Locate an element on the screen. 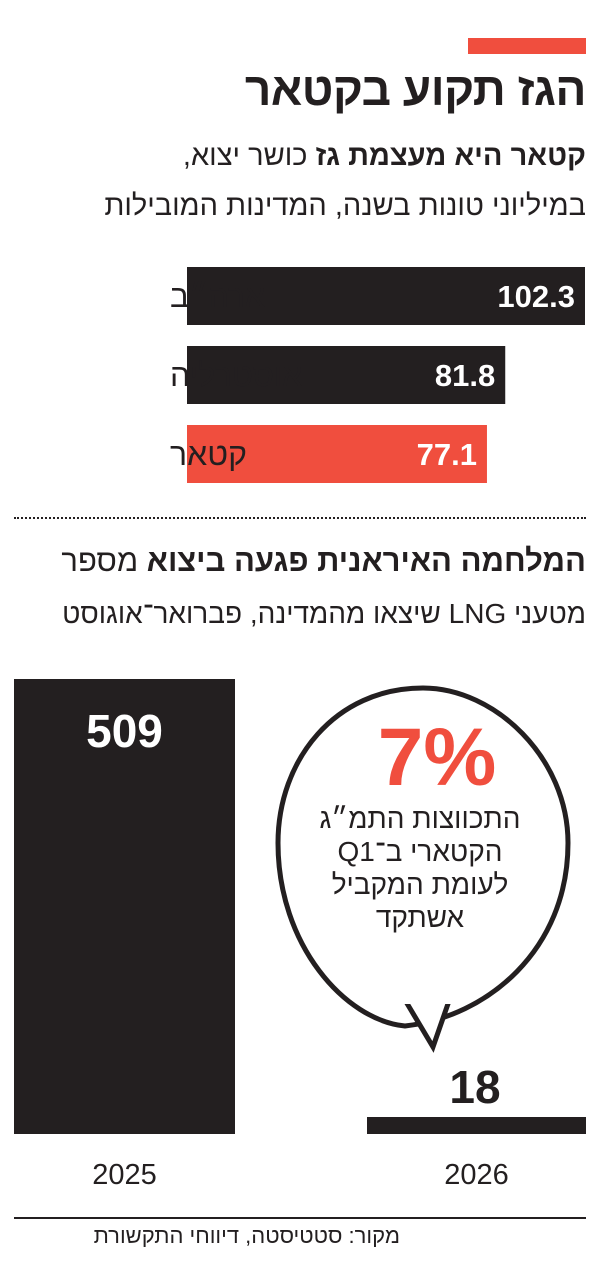 Image resolution: width=610 pixels, height=1261 pixels. callout-tail is located at coordinates (427, 1025).